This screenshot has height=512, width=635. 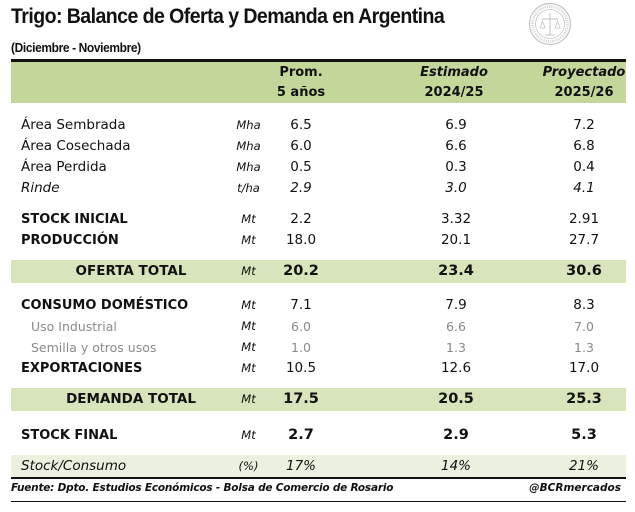 I want to click on column-header-proyectado: Proyectado 2025/26, so click(x=584, y=83).